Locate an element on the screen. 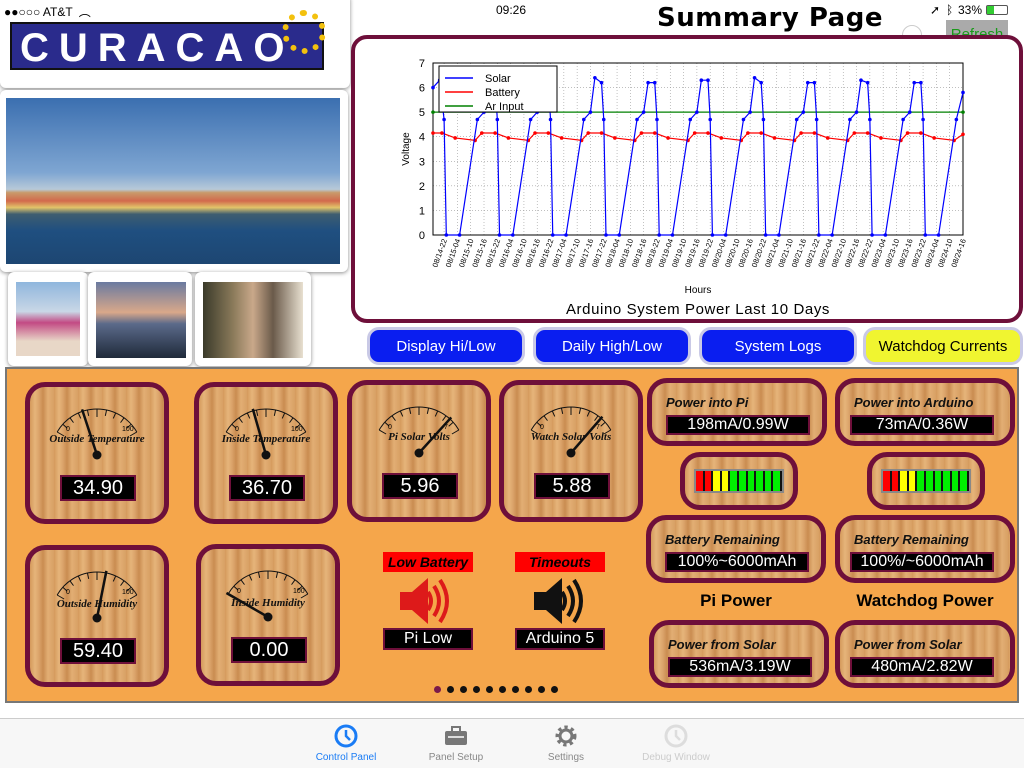  gauge-inside-humidity: 0 100 Inside Humidity 0.00 is located at coordinates (268, 615).